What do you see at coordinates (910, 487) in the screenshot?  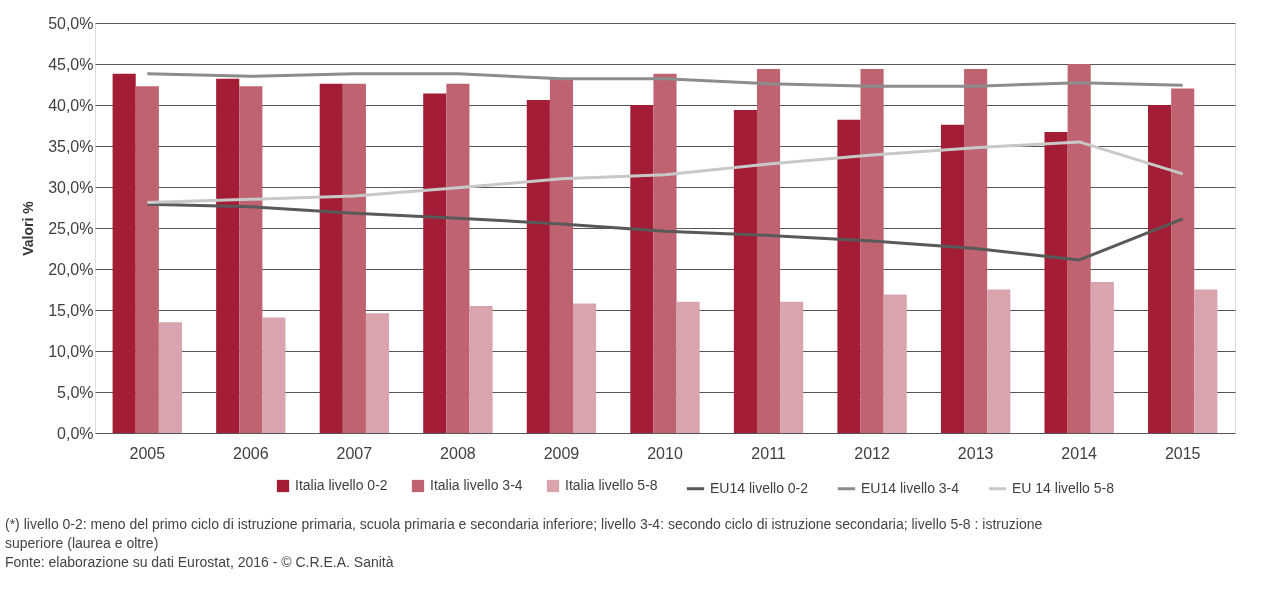 I see `legend-label: EU14 livello 3-4` at bounding box center [910, 487].